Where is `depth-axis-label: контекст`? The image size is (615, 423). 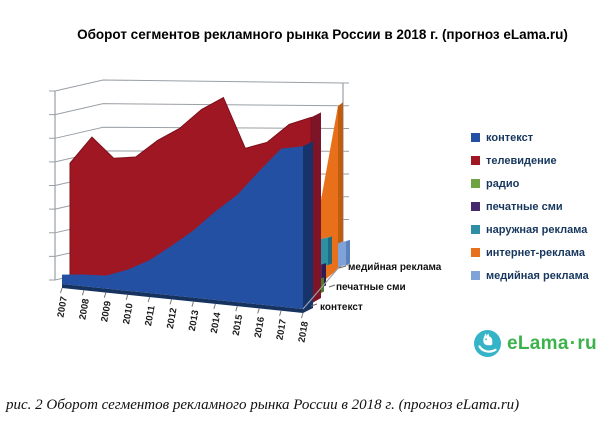
depth-axis-label: контекст is located at coordinates (341, 307).